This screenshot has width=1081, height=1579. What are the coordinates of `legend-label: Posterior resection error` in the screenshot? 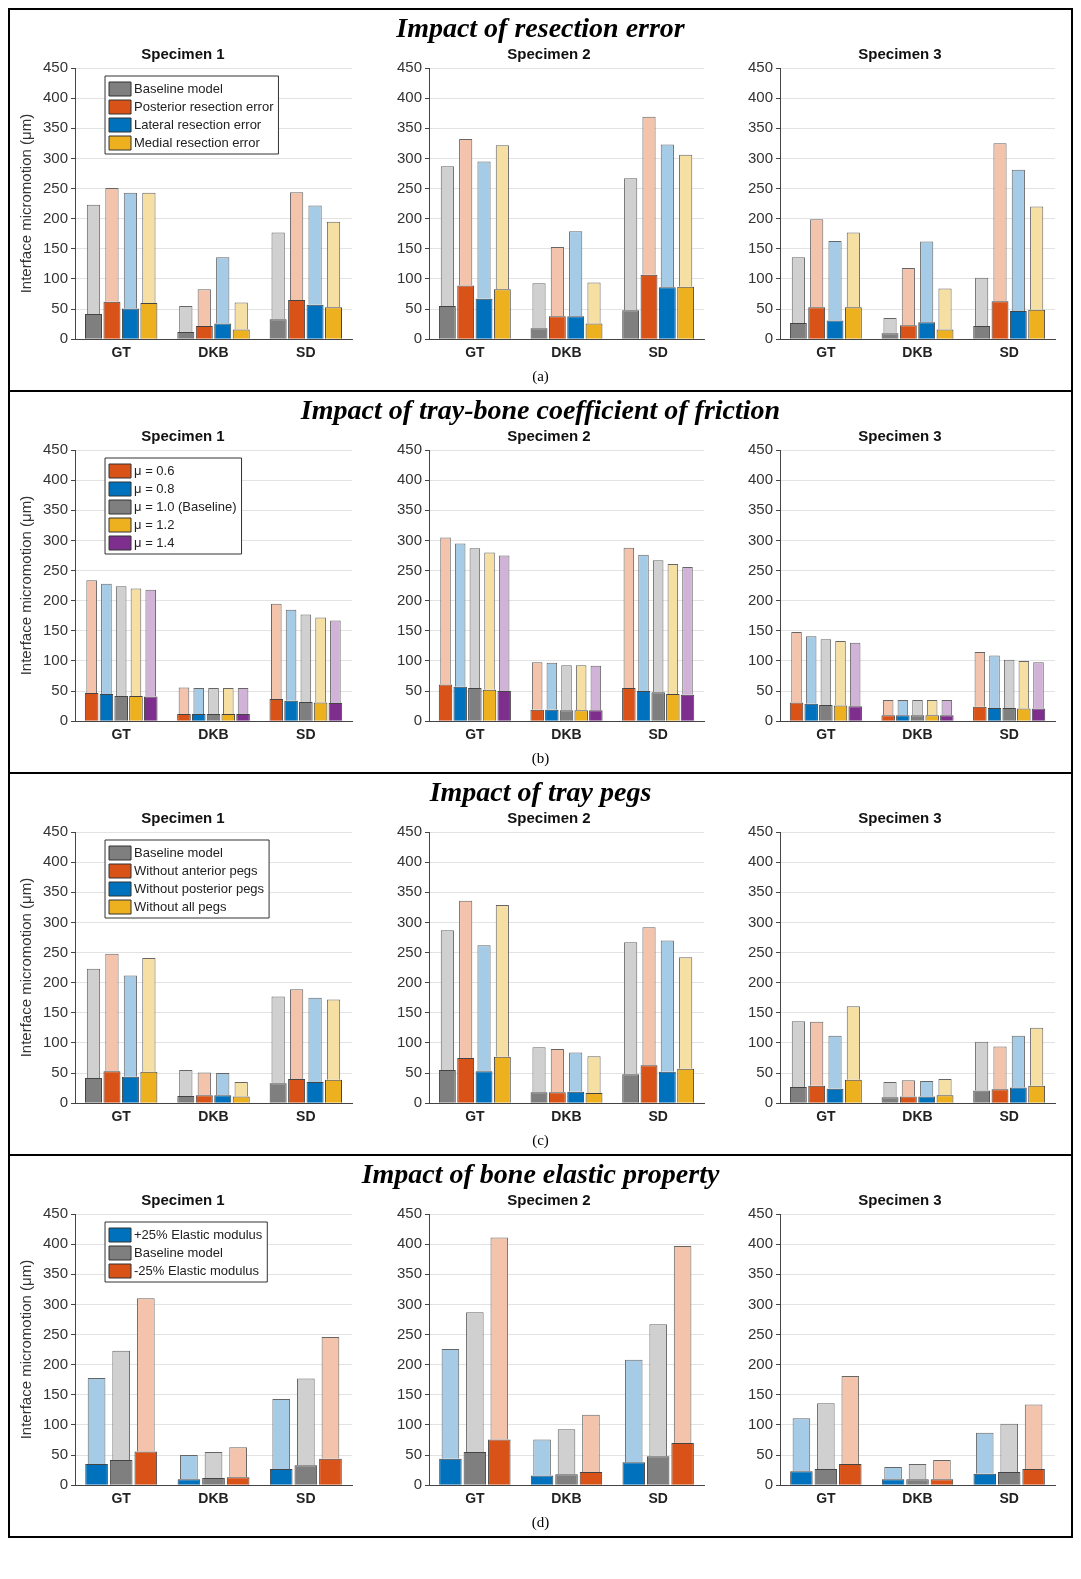 It's located at (204, 106).